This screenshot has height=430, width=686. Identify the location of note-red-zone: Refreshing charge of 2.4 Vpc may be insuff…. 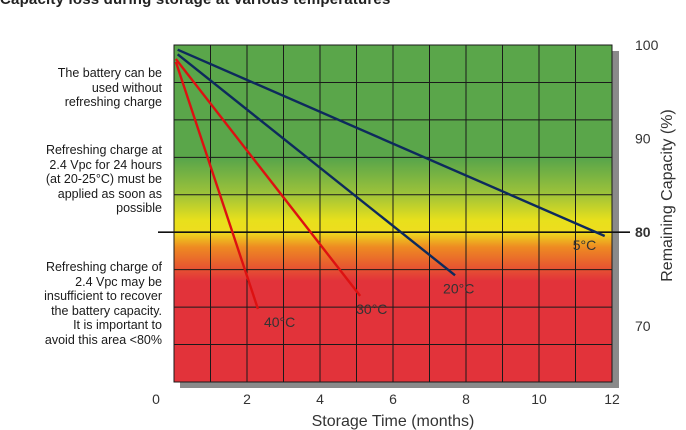
(103, 303).